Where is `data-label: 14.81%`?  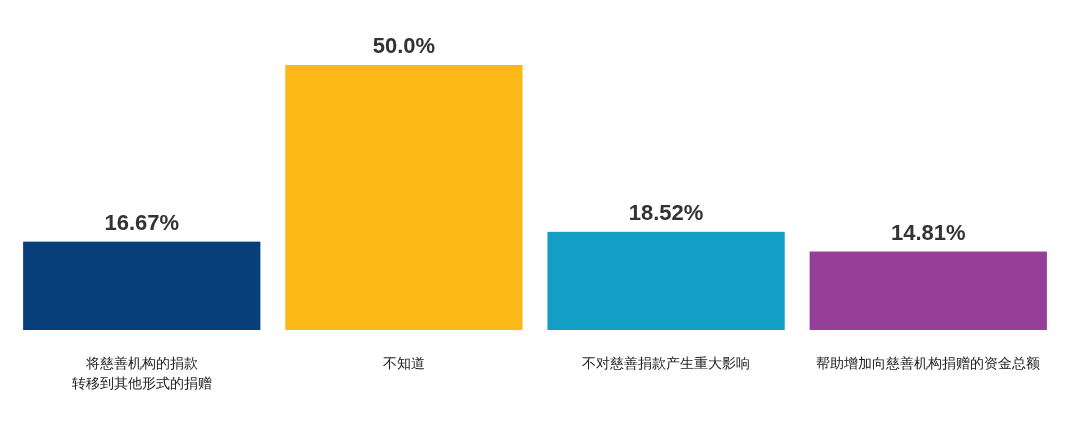 data-label: 14.81% is located at coordinates (928, 232).